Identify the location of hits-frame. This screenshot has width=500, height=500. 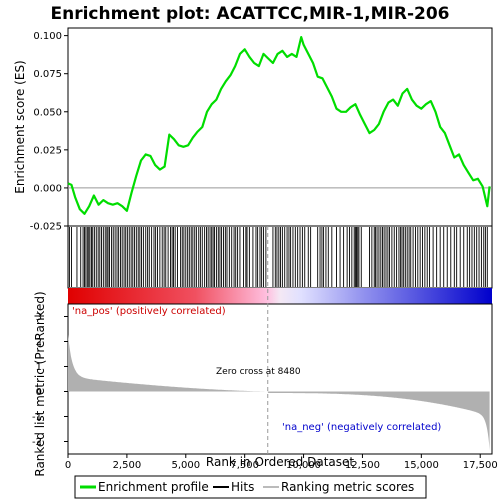
(280, 257).